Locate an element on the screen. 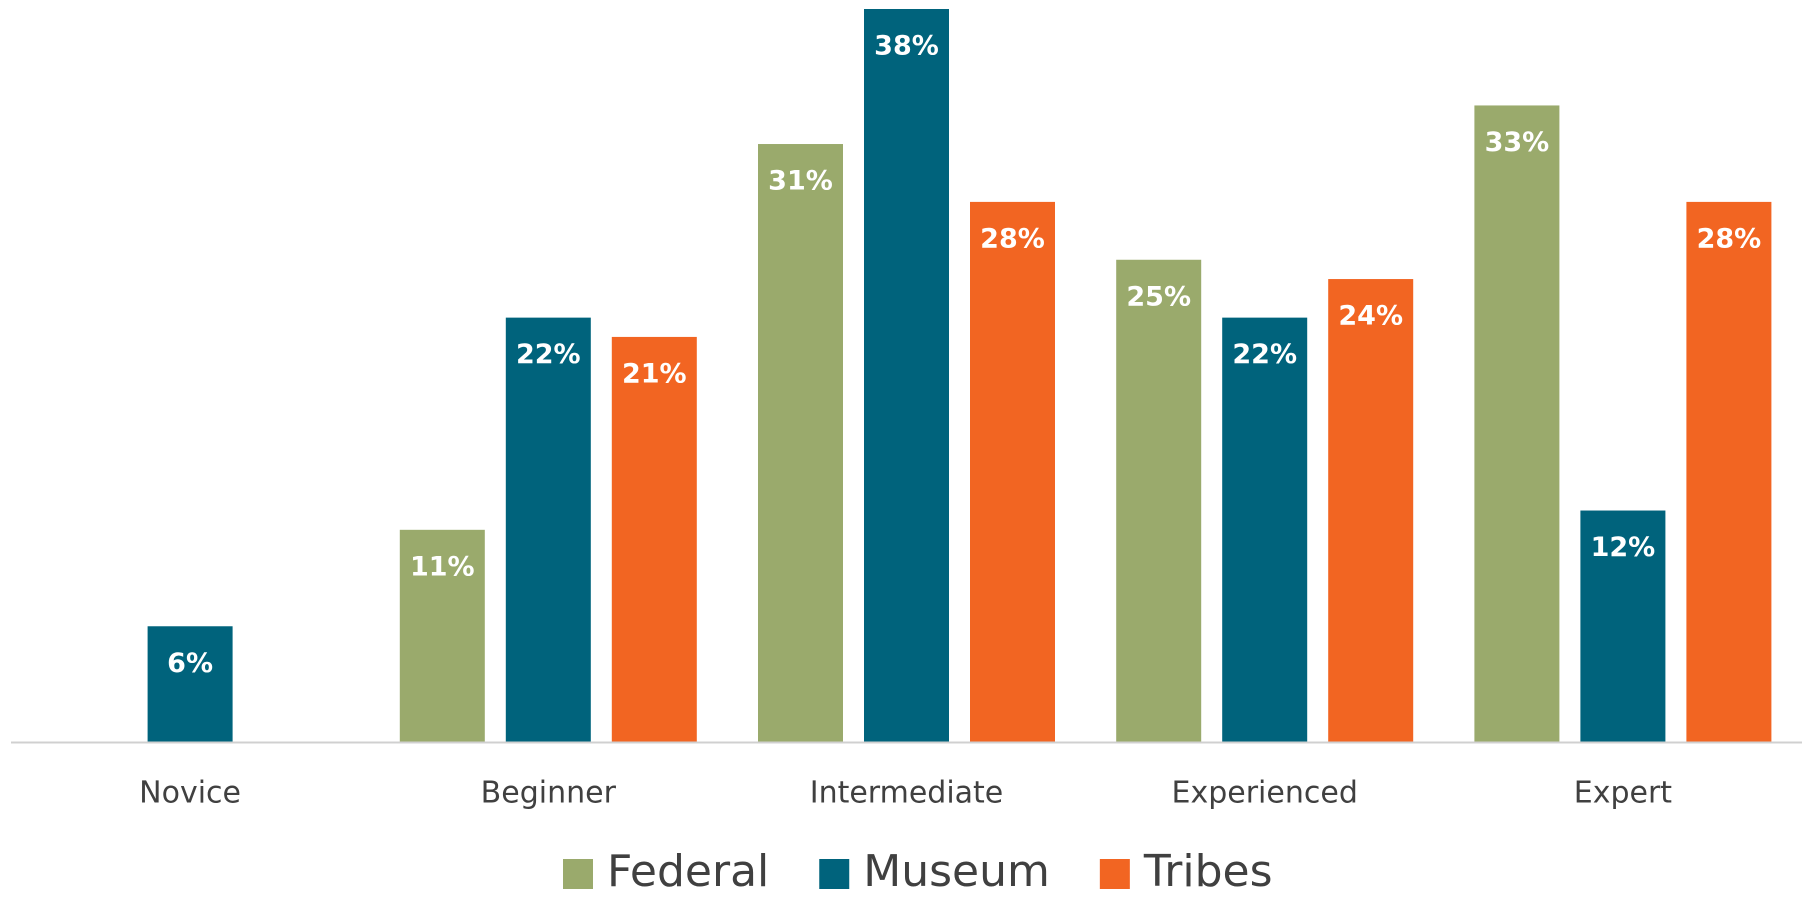 The height and width of the screenshot is (898, 1802). value-label: 21% is located at coordinates (654, 373).